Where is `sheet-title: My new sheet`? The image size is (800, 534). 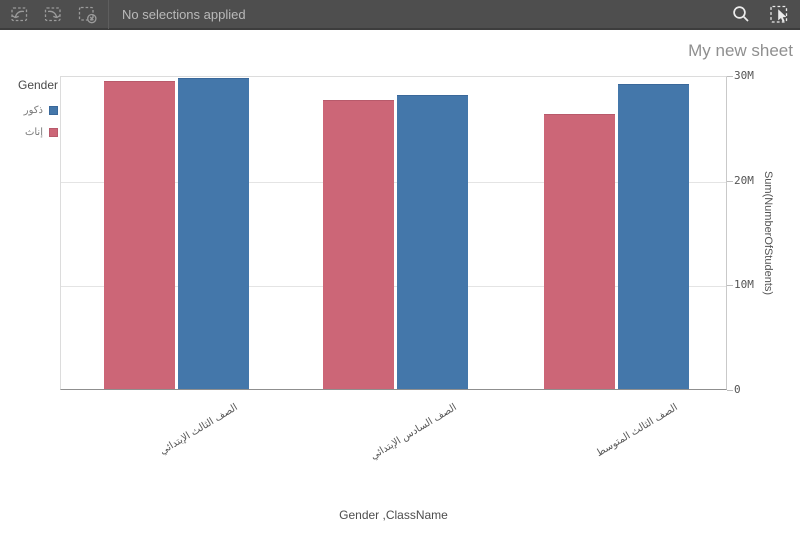 sheet-title: My new sheet is located at coordinates (740, 50).